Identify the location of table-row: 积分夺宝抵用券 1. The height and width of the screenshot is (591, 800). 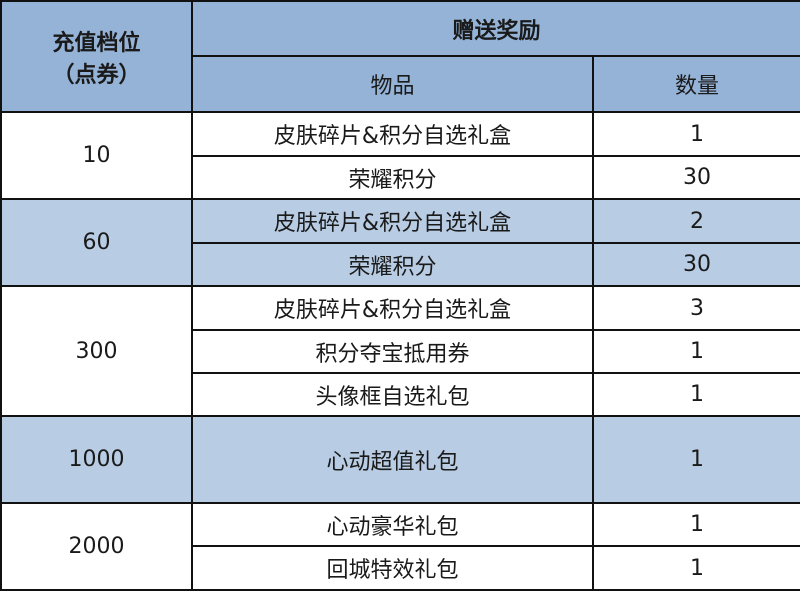
(400, 351).